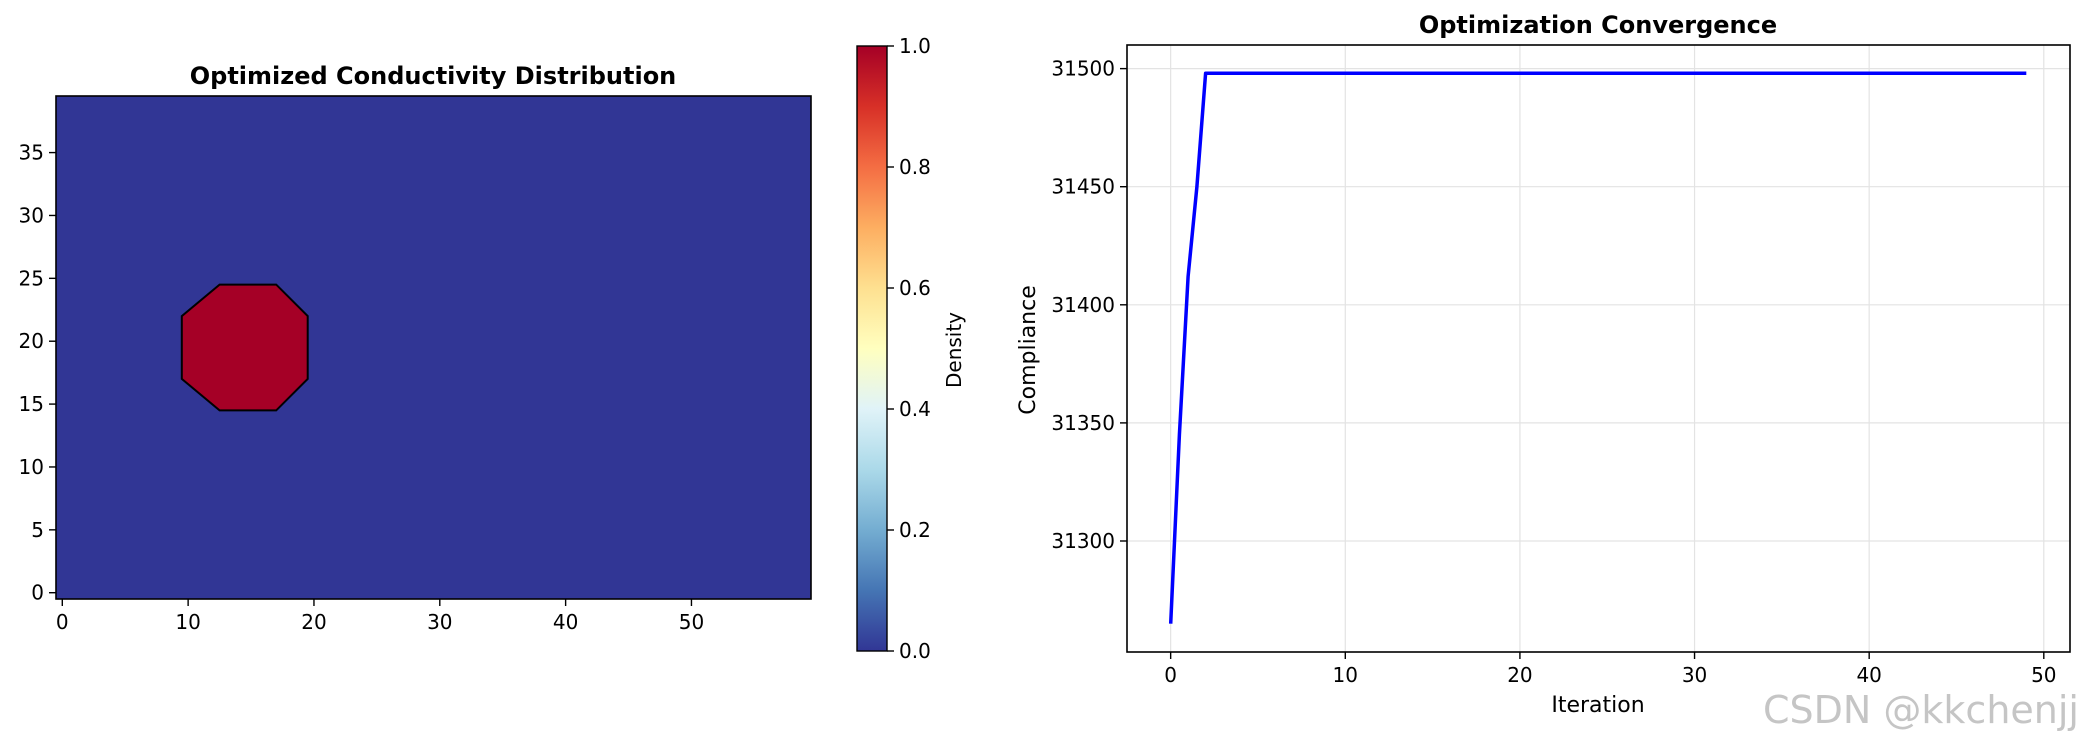 Image resolution: width=2085 pixels, height=732 pixels. I want to click on line-ylabel: Compliance, so click(1028, 350).